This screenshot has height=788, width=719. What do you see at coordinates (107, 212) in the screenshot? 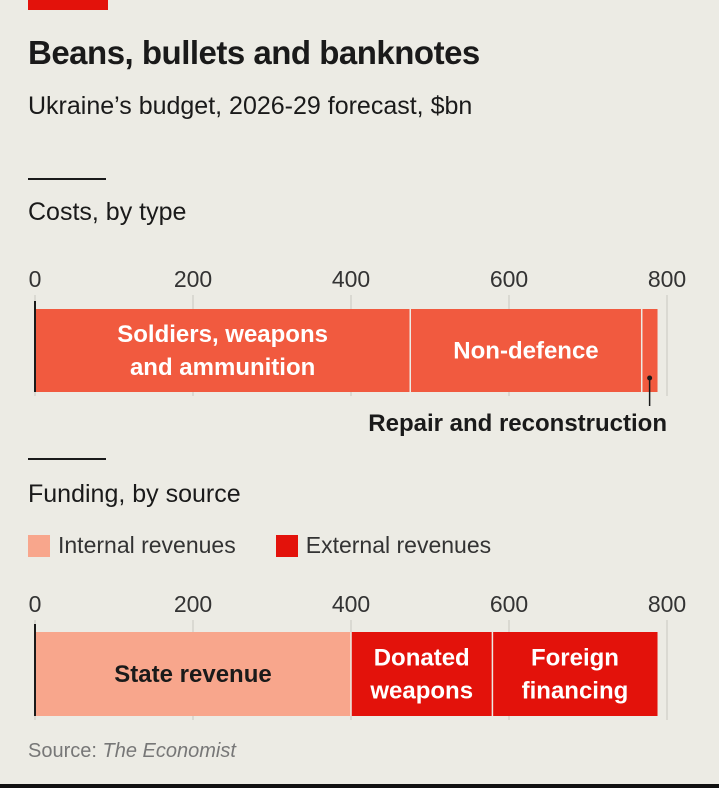
I see `costs-section-title: Costs, by type` at bounding box center [107, 212].